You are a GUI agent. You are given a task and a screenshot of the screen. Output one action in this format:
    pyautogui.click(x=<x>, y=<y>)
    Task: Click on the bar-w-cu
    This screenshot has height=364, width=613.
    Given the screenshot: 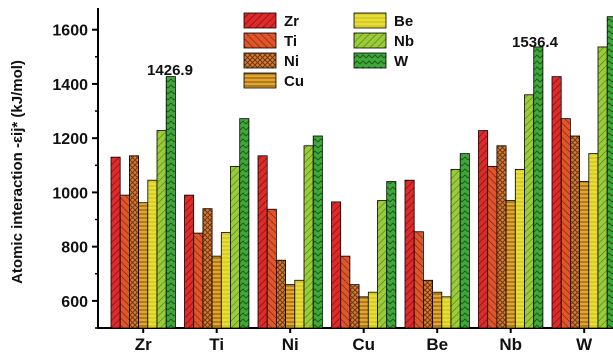 What is the action you would take?
    pyautogui.click(x=584, y=255)
    